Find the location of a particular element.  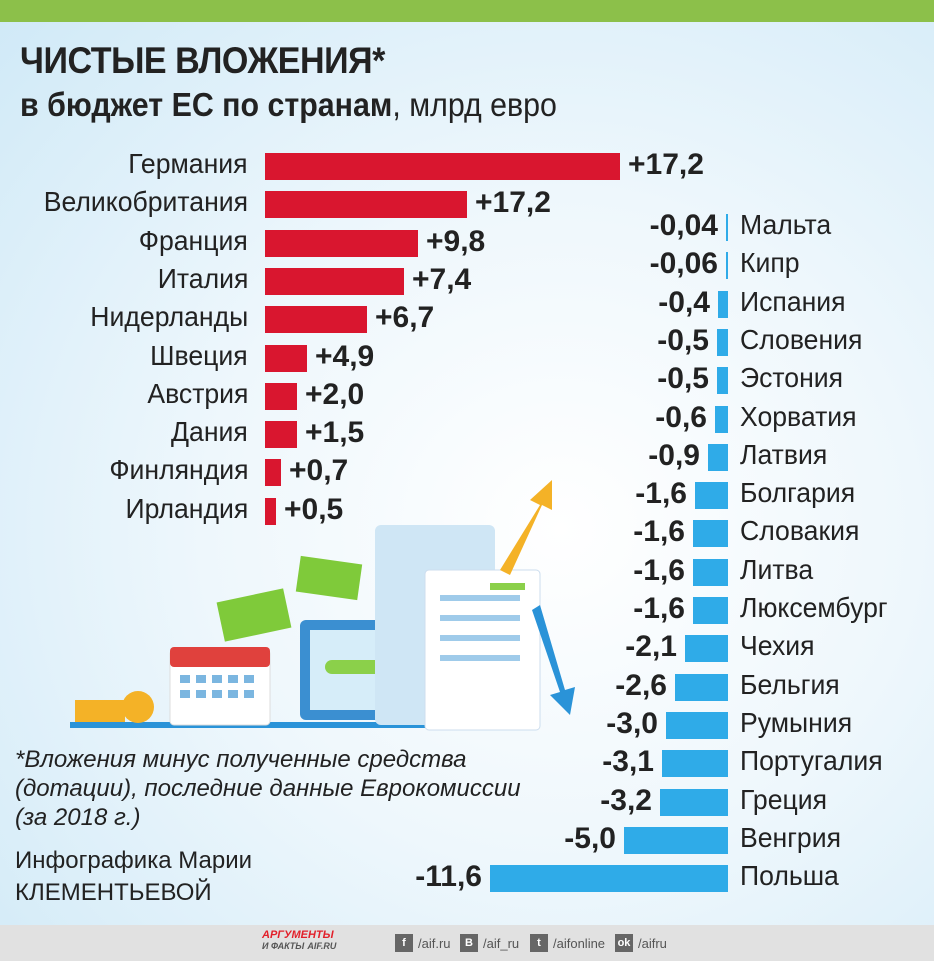

country-label: Португалия is located at coordinates (811, 761).